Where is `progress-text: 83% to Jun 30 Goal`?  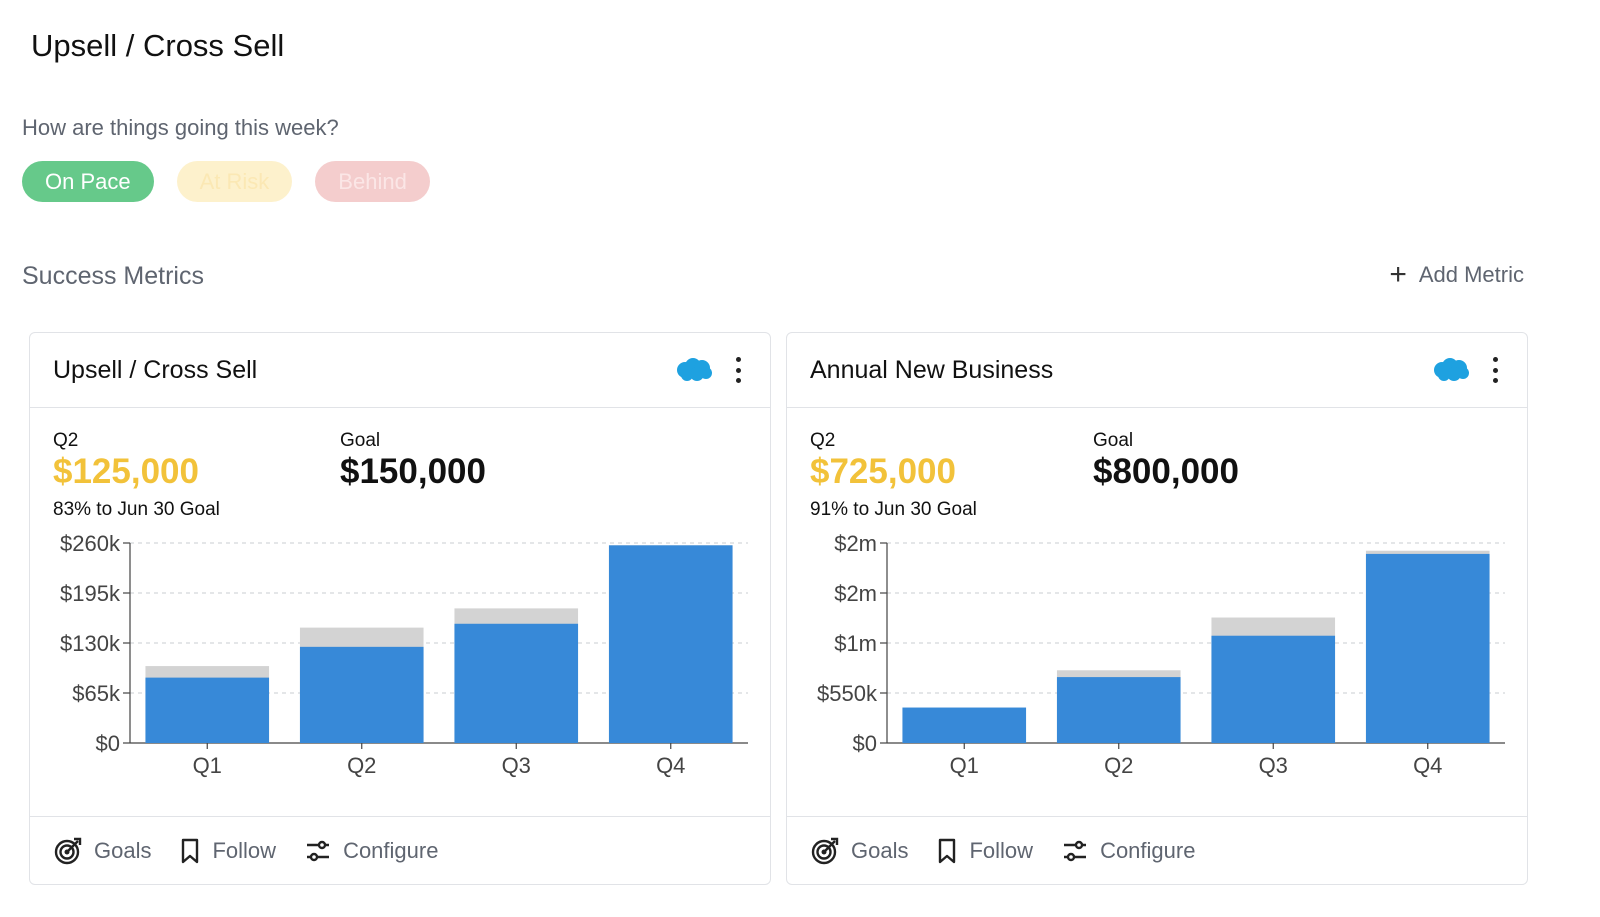 progress-text: 83% to Jun 30 Goal is located at coordinates (136, 509).